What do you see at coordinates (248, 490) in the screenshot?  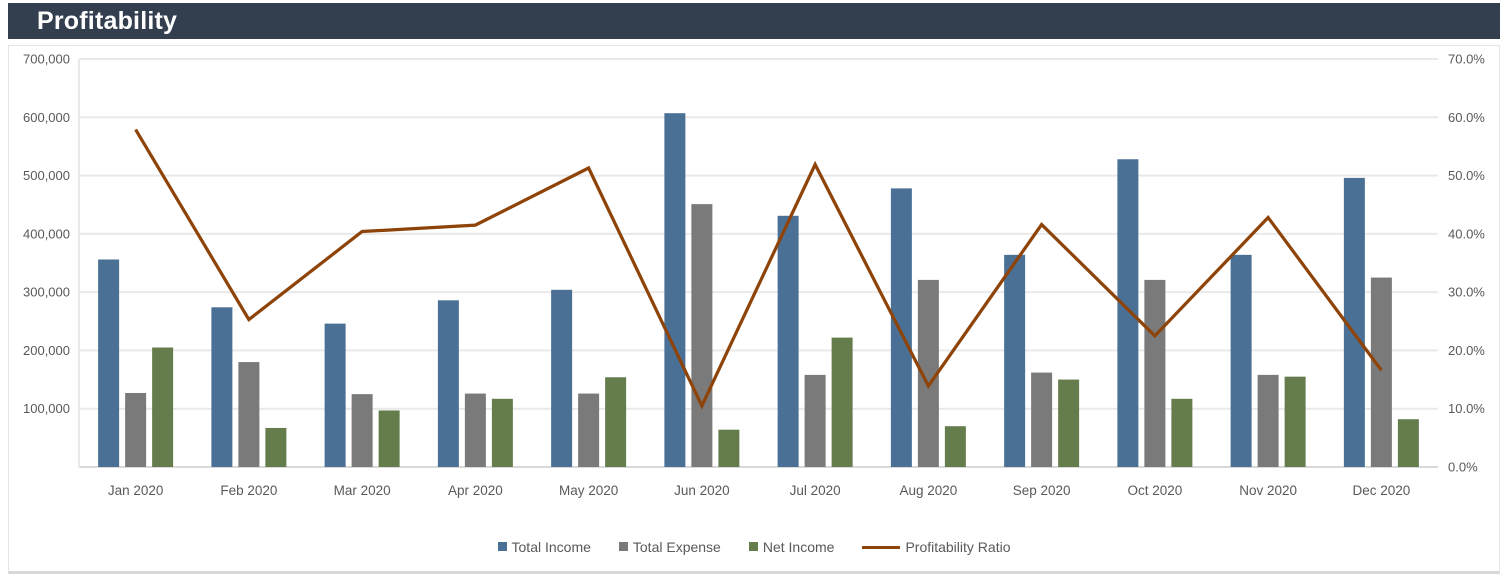 I see `x-axis-label: Feb 2020` at bounding box center [248, 490].